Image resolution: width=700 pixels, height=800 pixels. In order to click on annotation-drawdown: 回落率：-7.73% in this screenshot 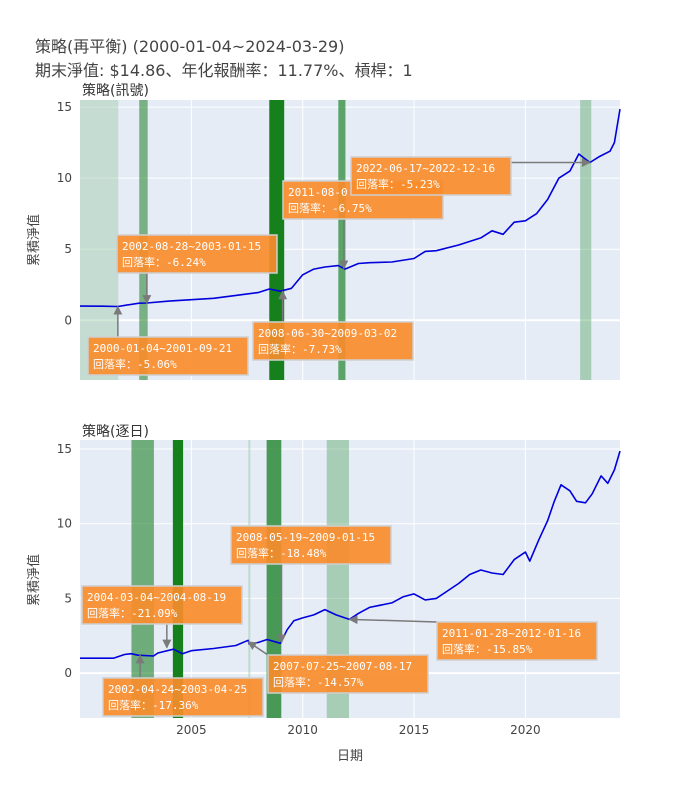, I will do `click(300, 349)`.